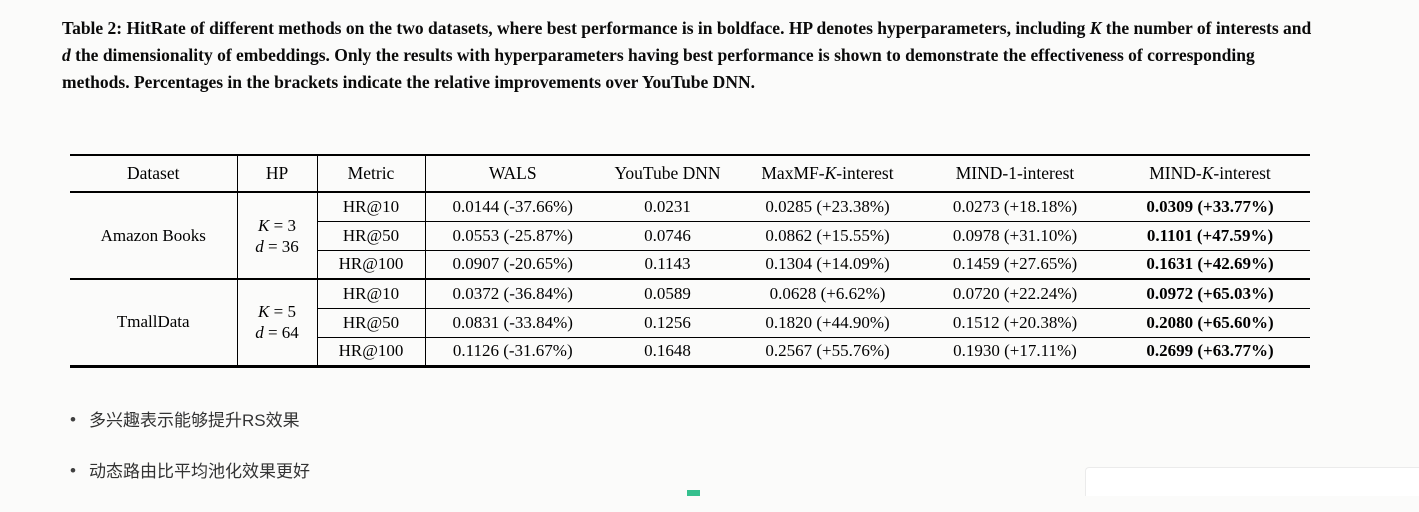 Image resolution: width=1419 pixels, height=512 pixels. I want to click on table-cell: 0.2567 (+55.76%), so click(827, 350).